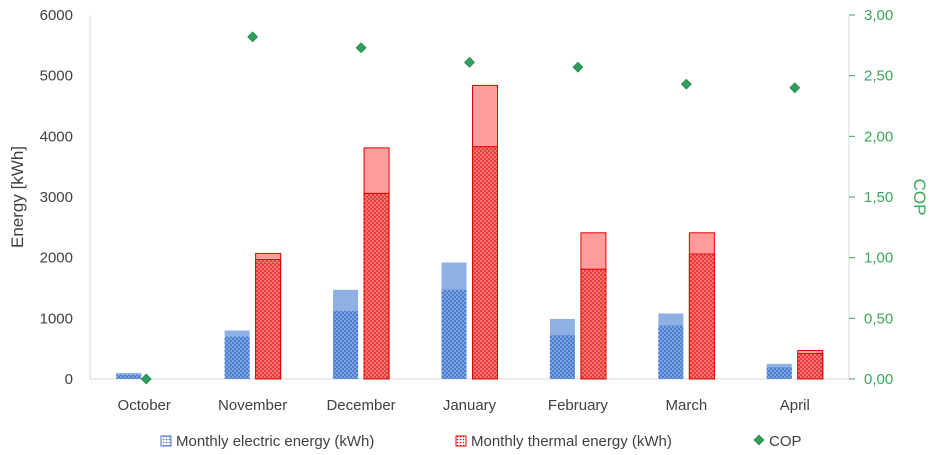 This screenshot has height=455, width=933. Describe the element at coordinates (461, 441) in the screenshot. I see `legend-swatch-thermal` at that location.